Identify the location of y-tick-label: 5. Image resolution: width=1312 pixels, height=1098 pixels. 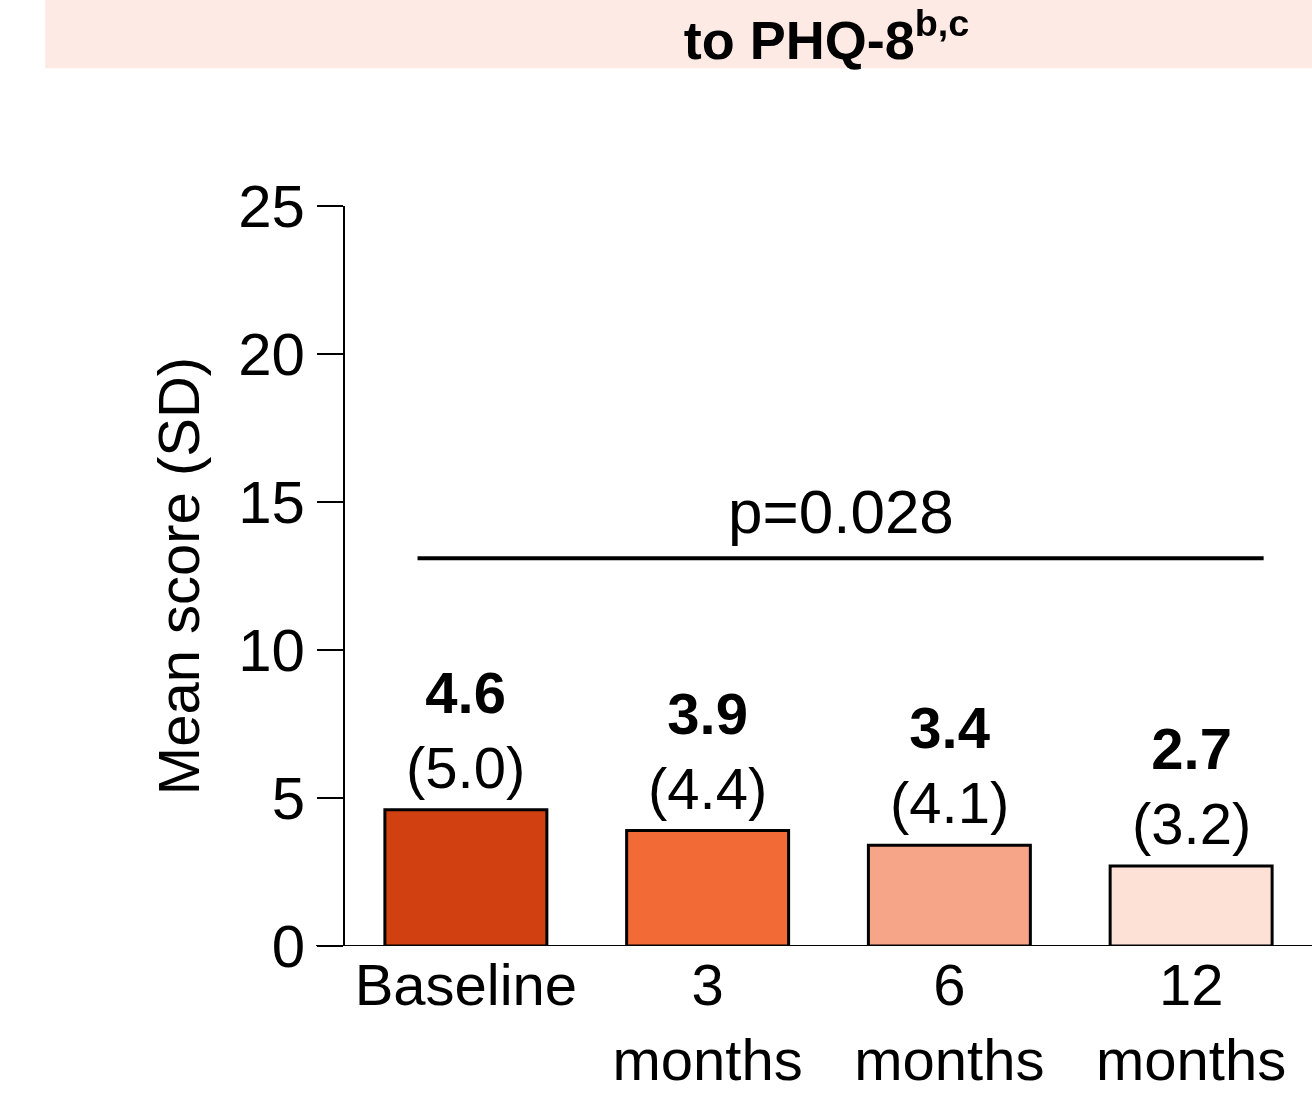
(288, 798).